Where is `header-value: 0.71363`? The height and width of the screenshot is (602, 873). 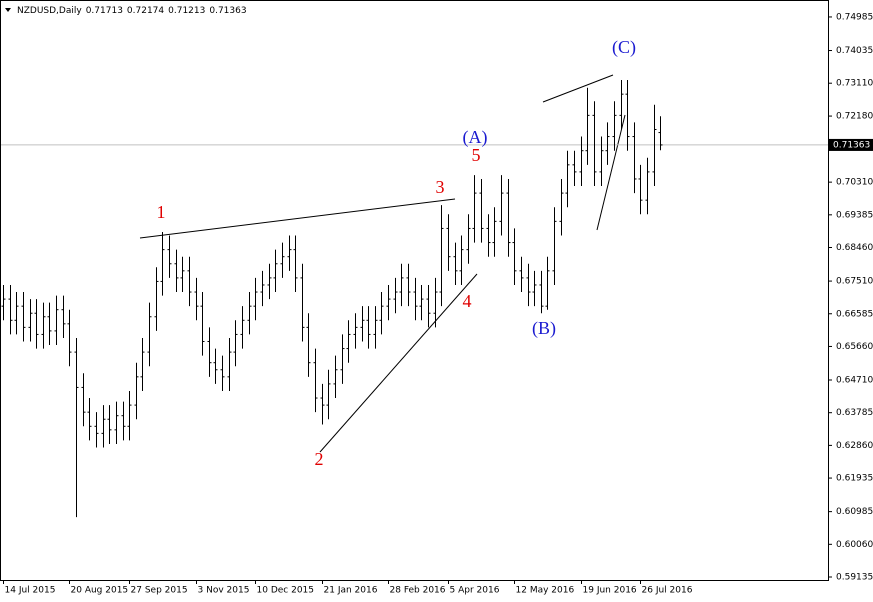
header-value: 0.71363 is located at coordinates (227, 11).